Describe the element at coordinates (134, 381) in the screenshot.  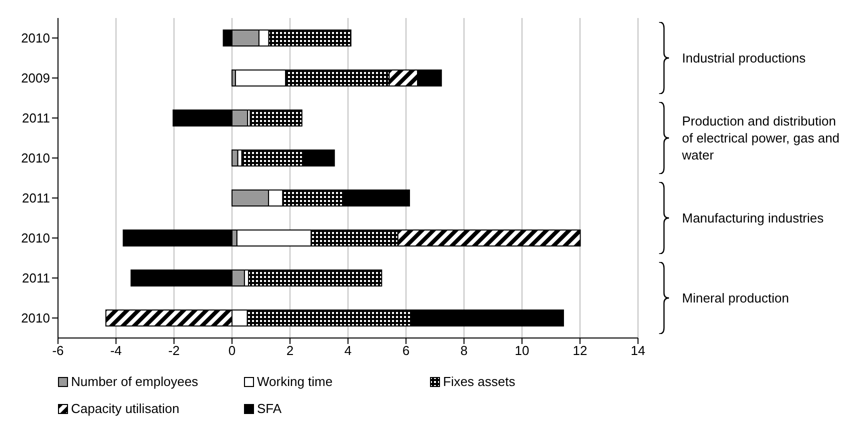
I see `legend-label: Number of employees` at that location.